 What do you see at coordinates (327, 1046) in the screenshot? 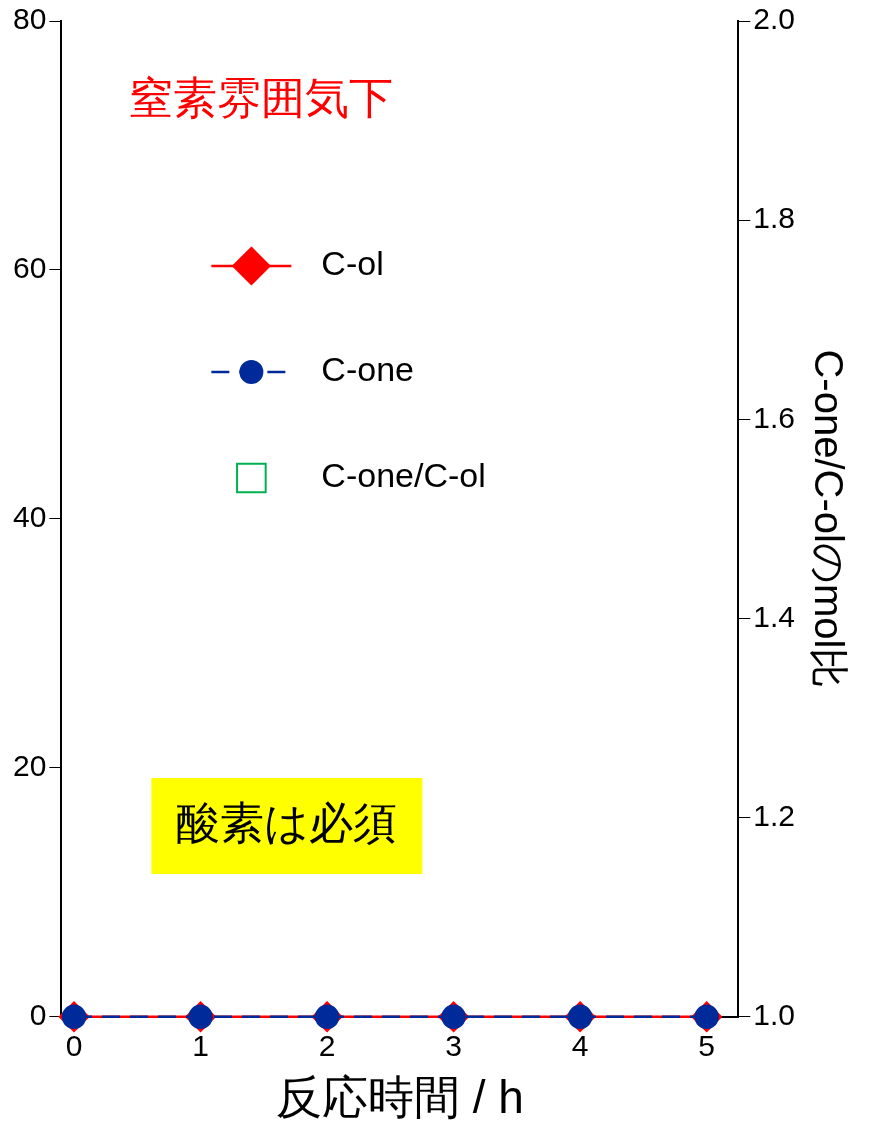
I see `x-tick-label: 2` at bounding box center [327, 1046].